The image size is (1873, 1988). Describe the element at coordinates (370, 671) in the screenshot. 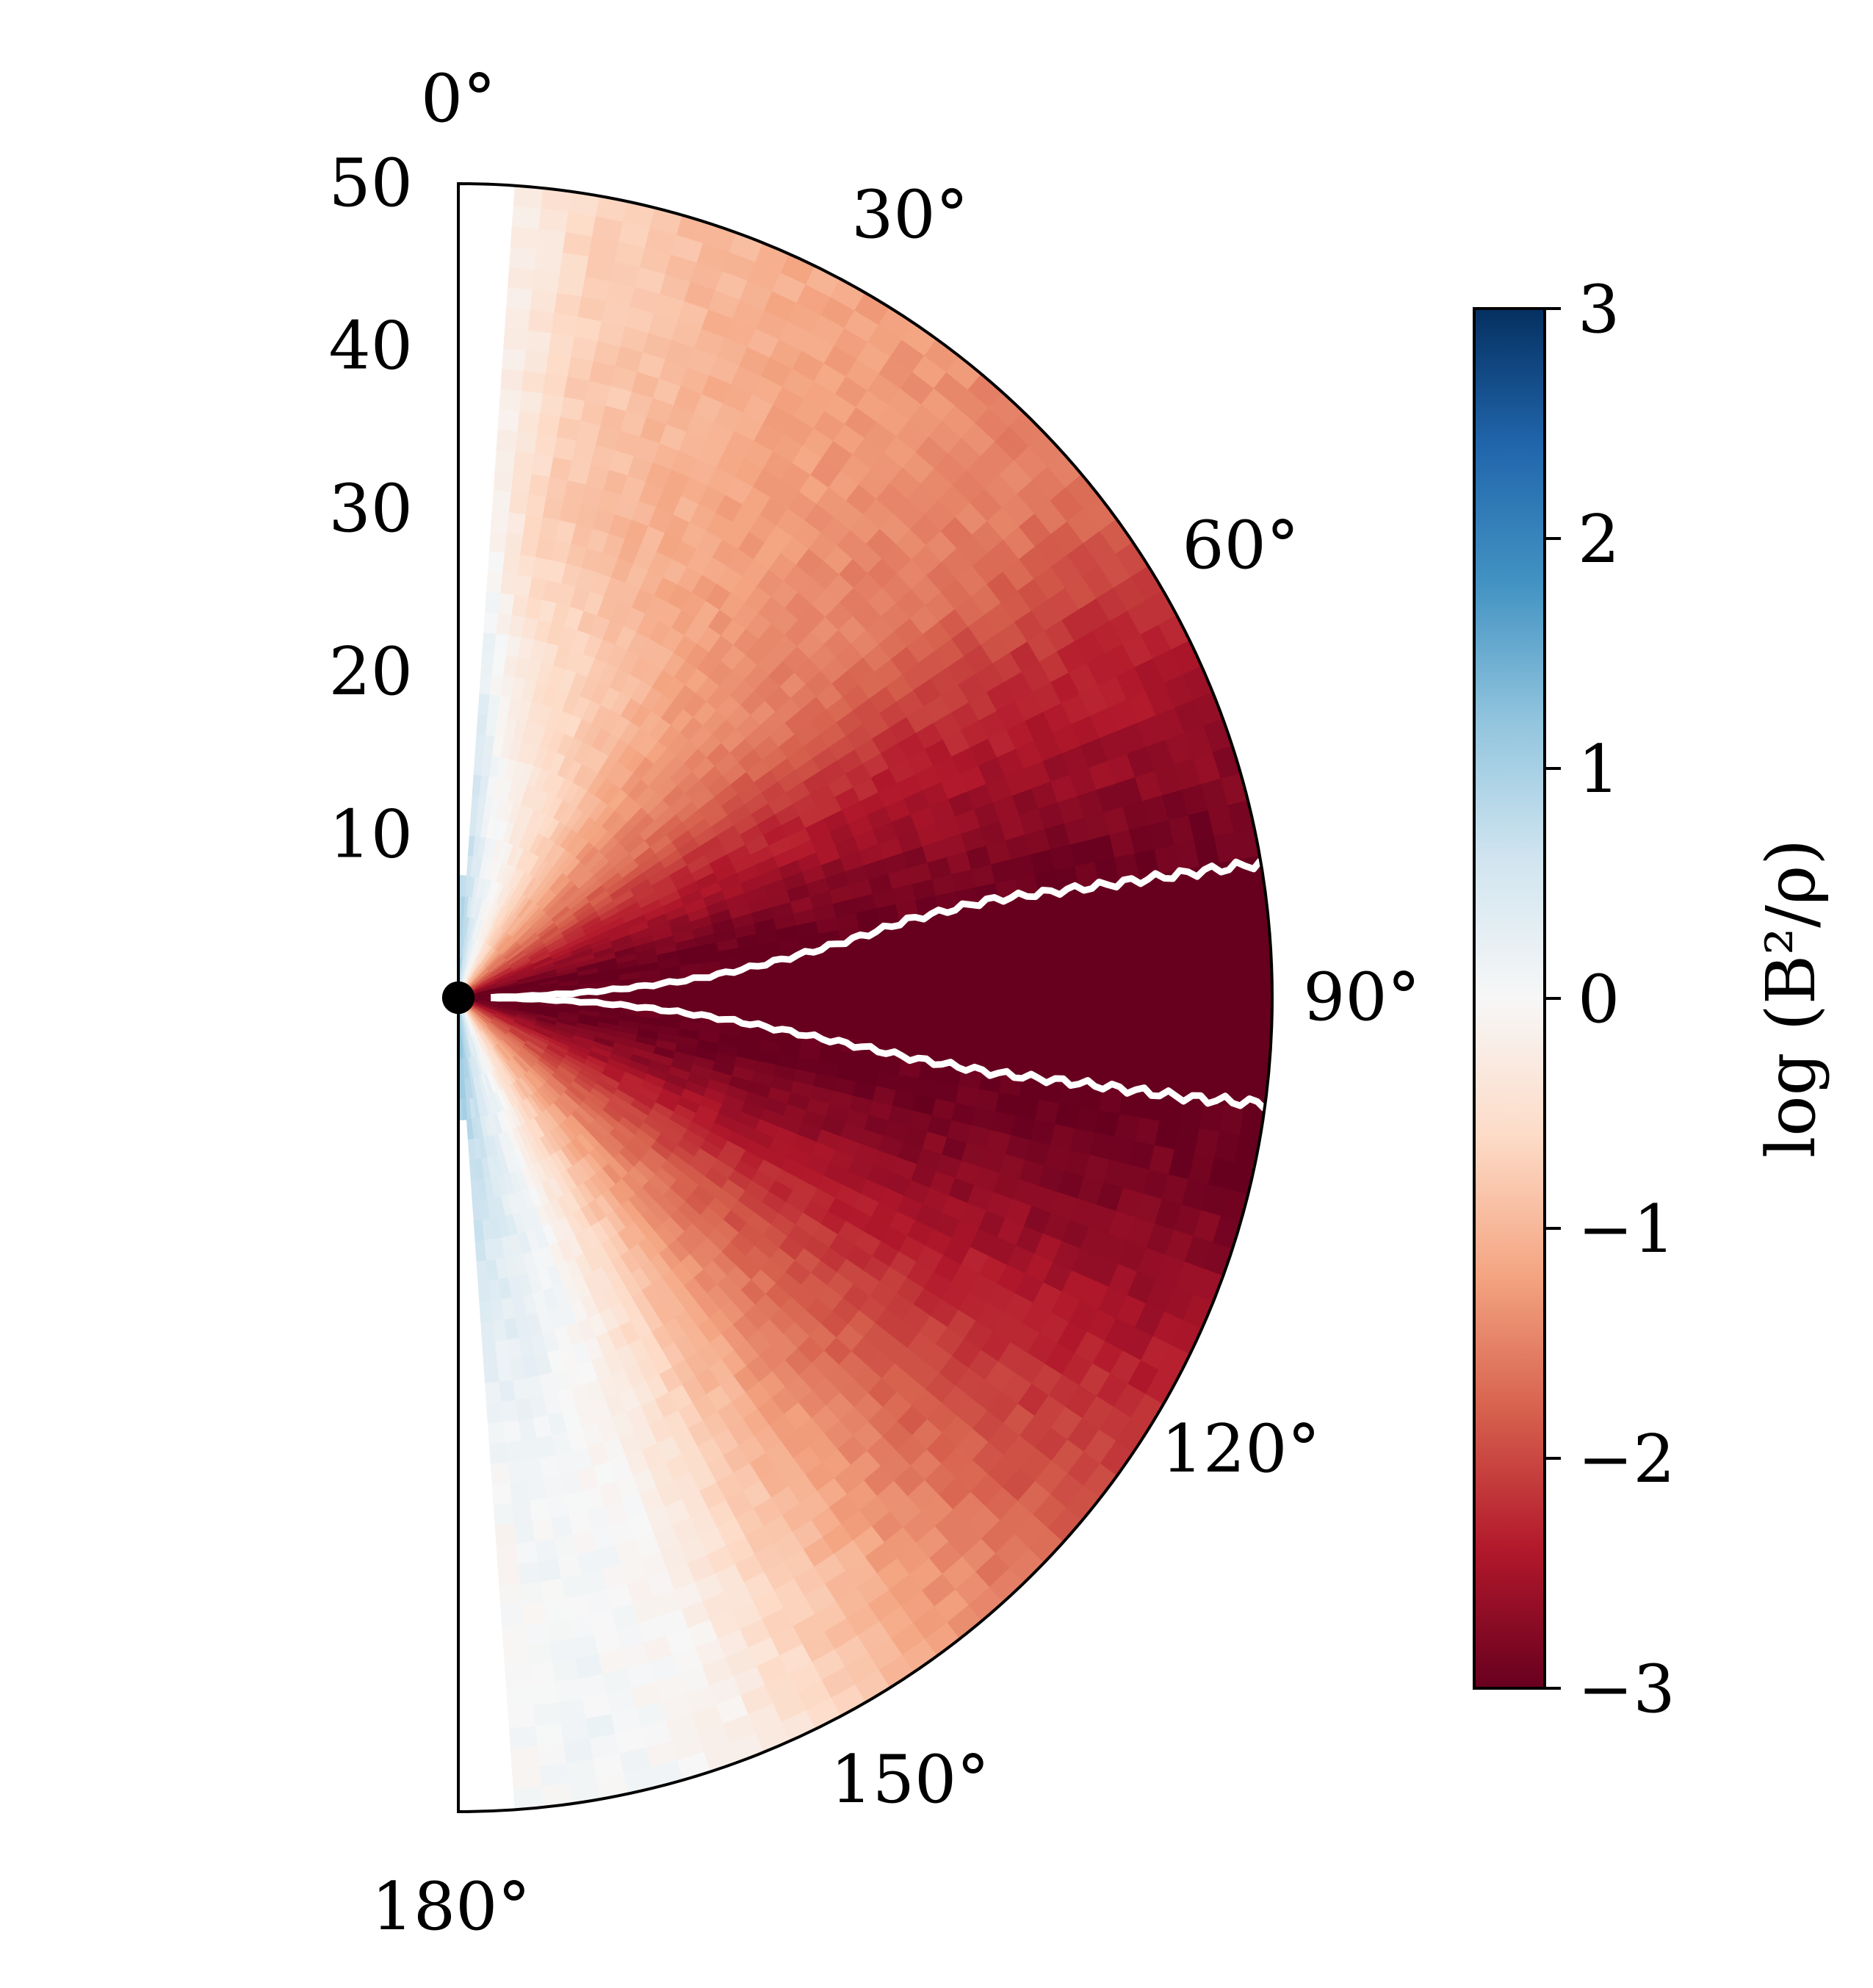

I see `radial-tick-label: 20` at that location.